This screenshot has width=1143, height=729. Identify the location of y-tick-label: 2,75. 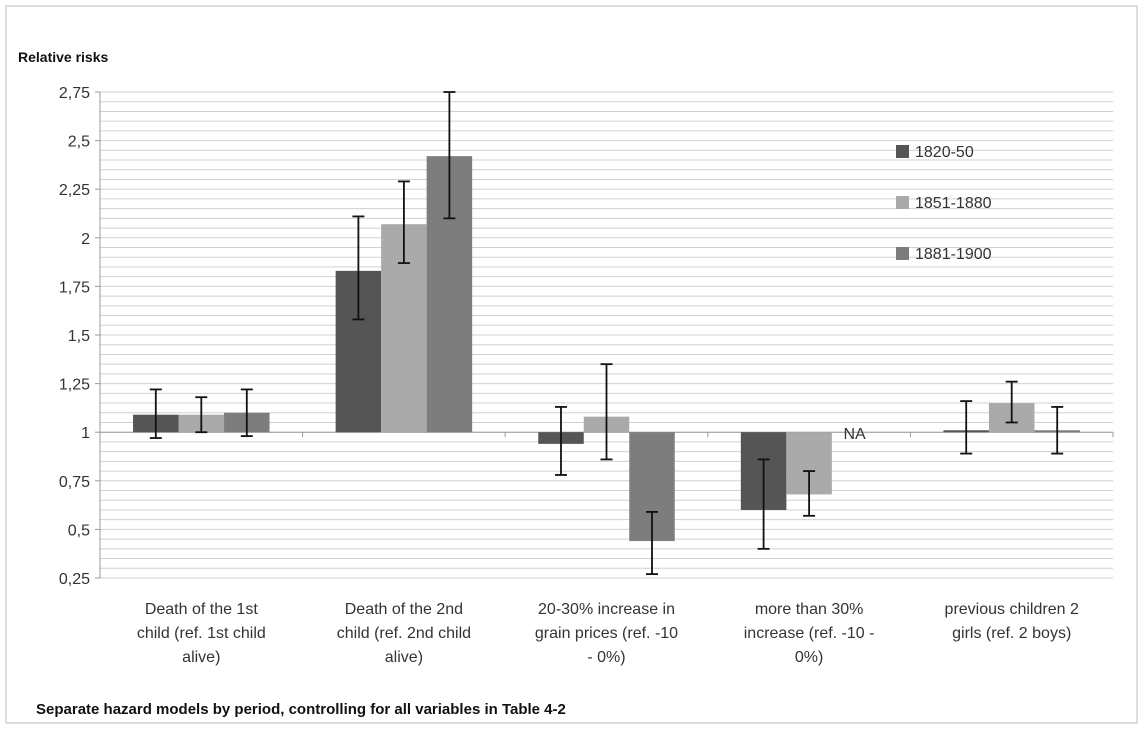
(74, 93).